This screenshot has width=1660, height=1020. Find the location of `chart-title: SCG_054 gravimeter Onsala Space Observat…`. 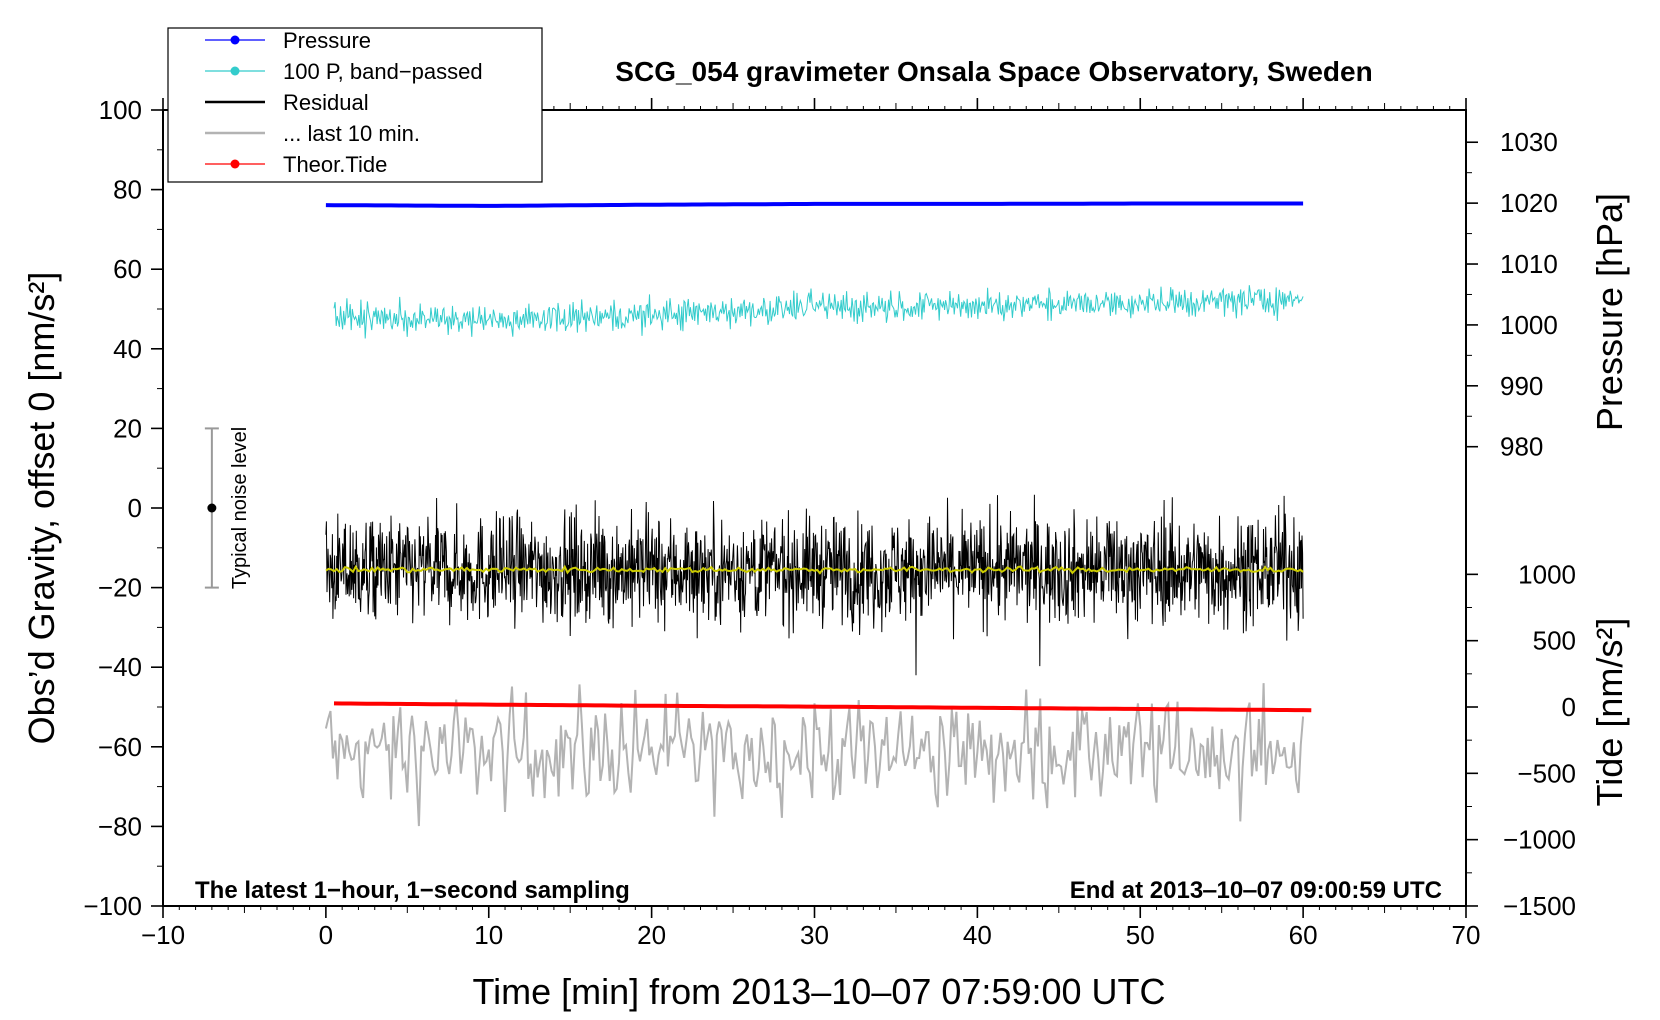

chart-title: SCG_054 gravimeter Onsala Space Observat… is located at coordinates (993, 71).